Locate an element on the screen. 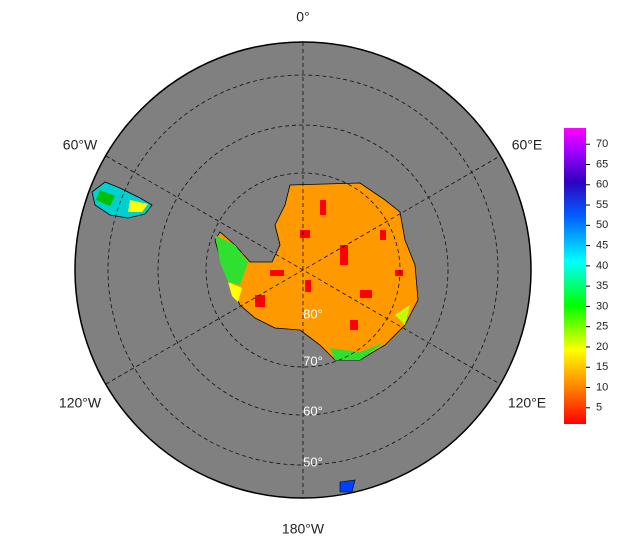 This screenshot has height=552, width=625. lon-label: 0° is located at coordinates (302, 17).